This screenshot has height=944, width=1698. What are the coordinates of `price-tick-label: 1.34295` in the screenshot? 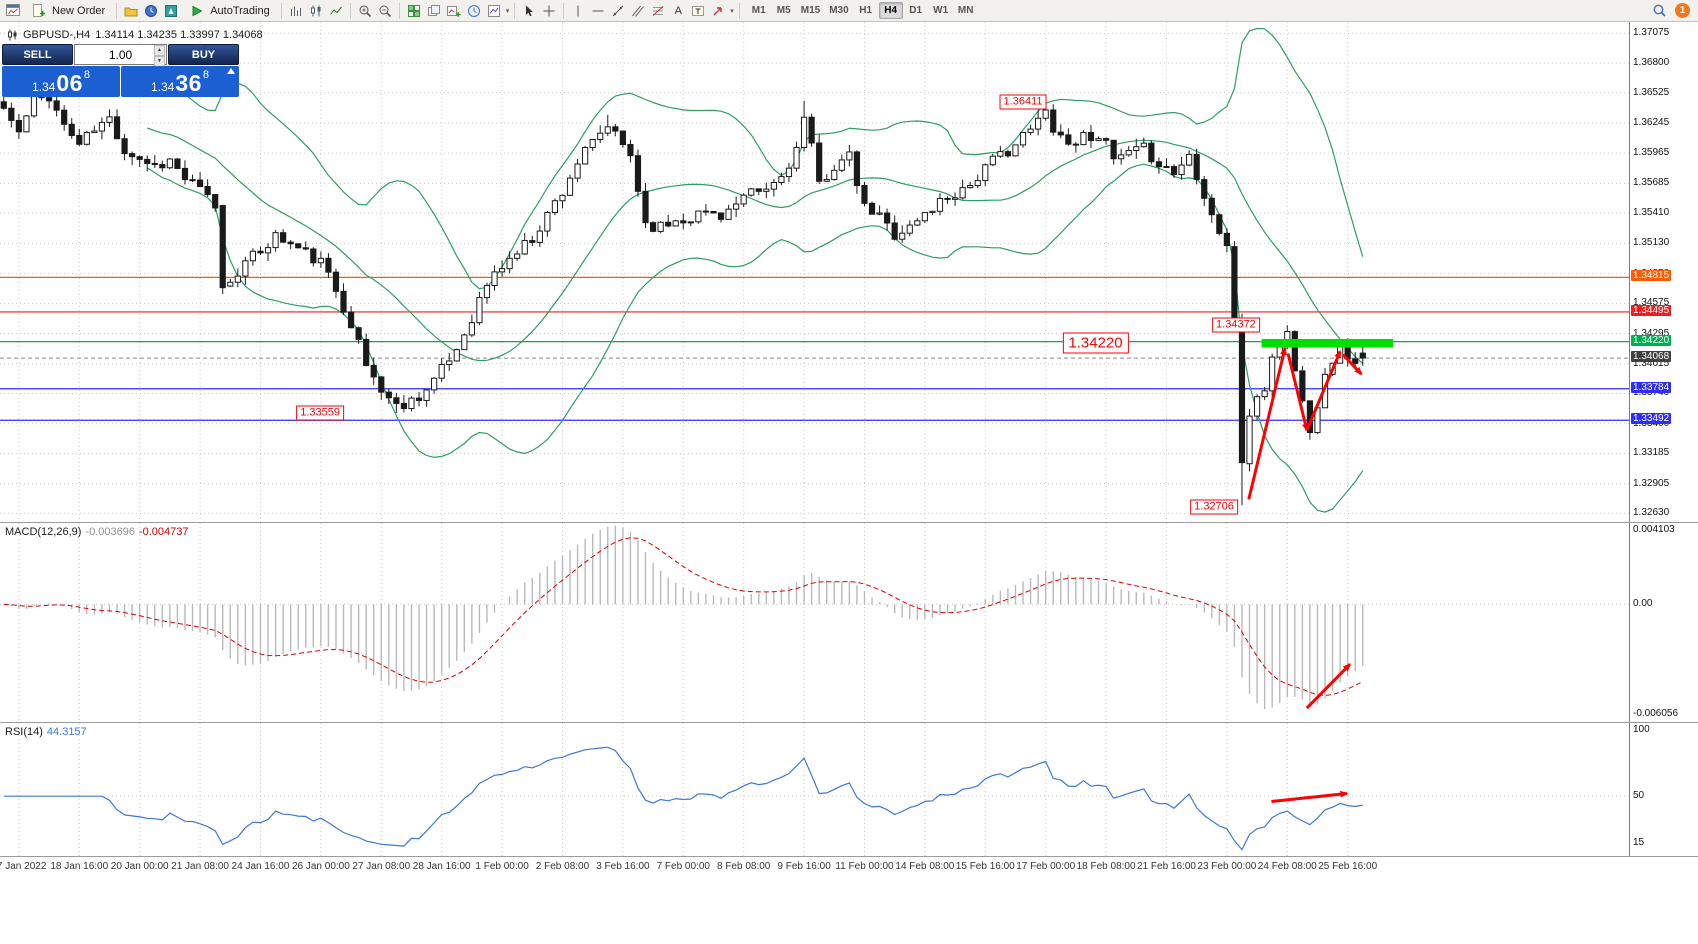 It's located at (1651, 333).